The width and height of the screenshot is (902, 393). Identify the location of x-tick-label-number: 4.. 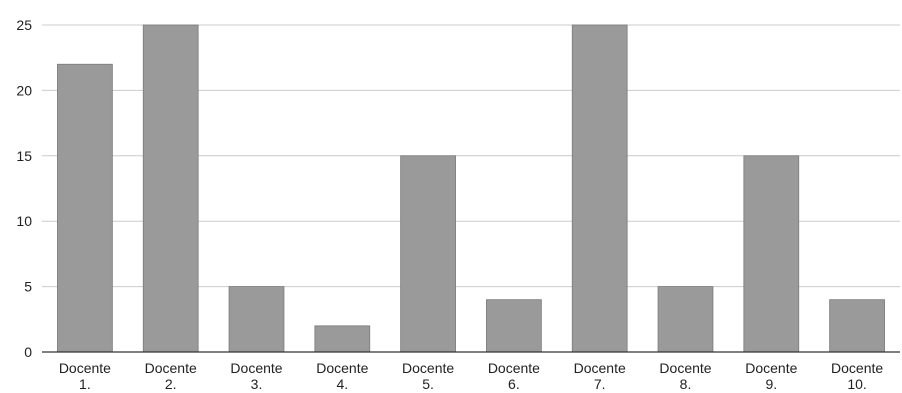
(342, 384).